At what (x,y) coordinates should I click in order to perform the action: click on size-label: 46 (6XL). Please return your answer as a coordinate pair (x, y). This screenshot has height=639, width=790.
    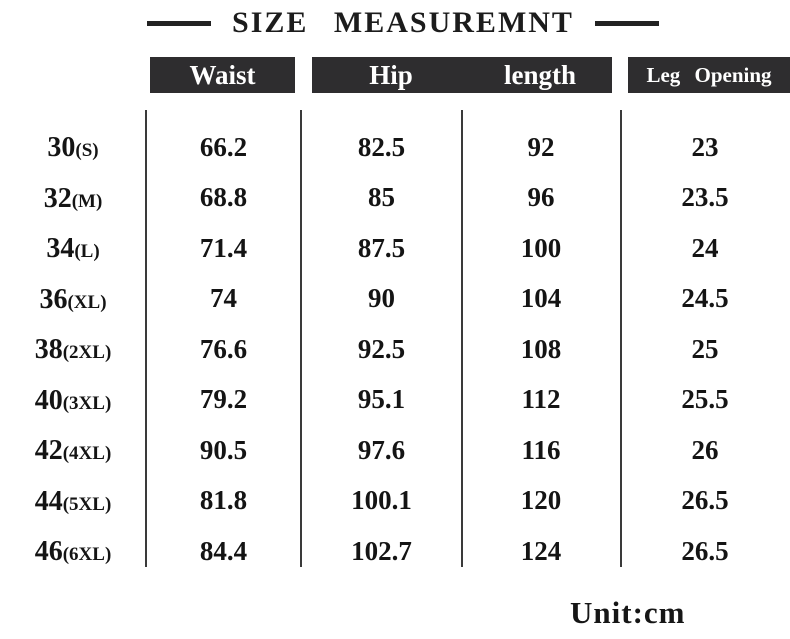
    Looking at the image, I should click on (73, 551).